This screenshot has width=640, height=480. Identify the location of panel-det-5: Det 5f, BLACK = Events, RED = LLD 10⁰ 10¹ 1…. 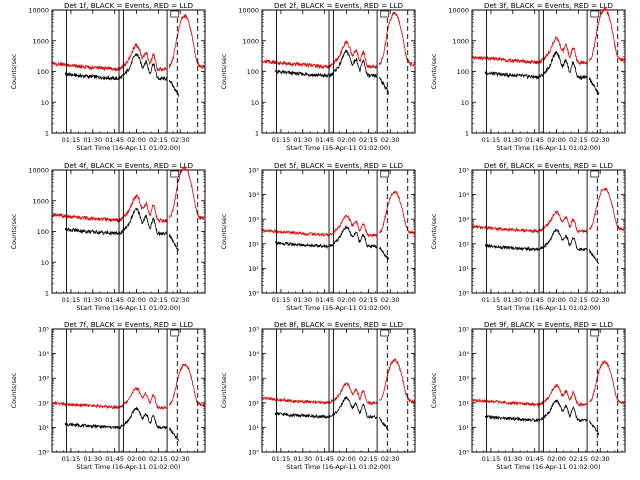
(318, 236).